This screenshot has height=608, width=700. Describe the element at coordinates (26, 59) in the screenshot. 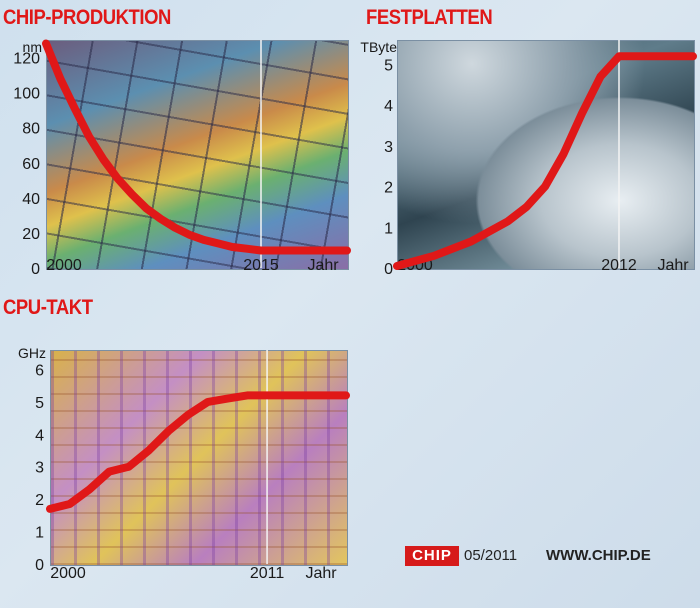

I see `y-tick-label: 120` at that location.